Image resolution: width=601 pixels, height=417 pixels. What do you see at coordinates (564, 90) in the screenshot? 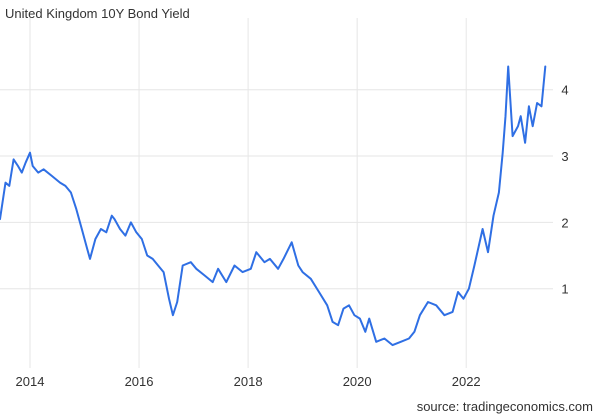
I see `y-tick-label: 4` at bounding box center [564, 90].